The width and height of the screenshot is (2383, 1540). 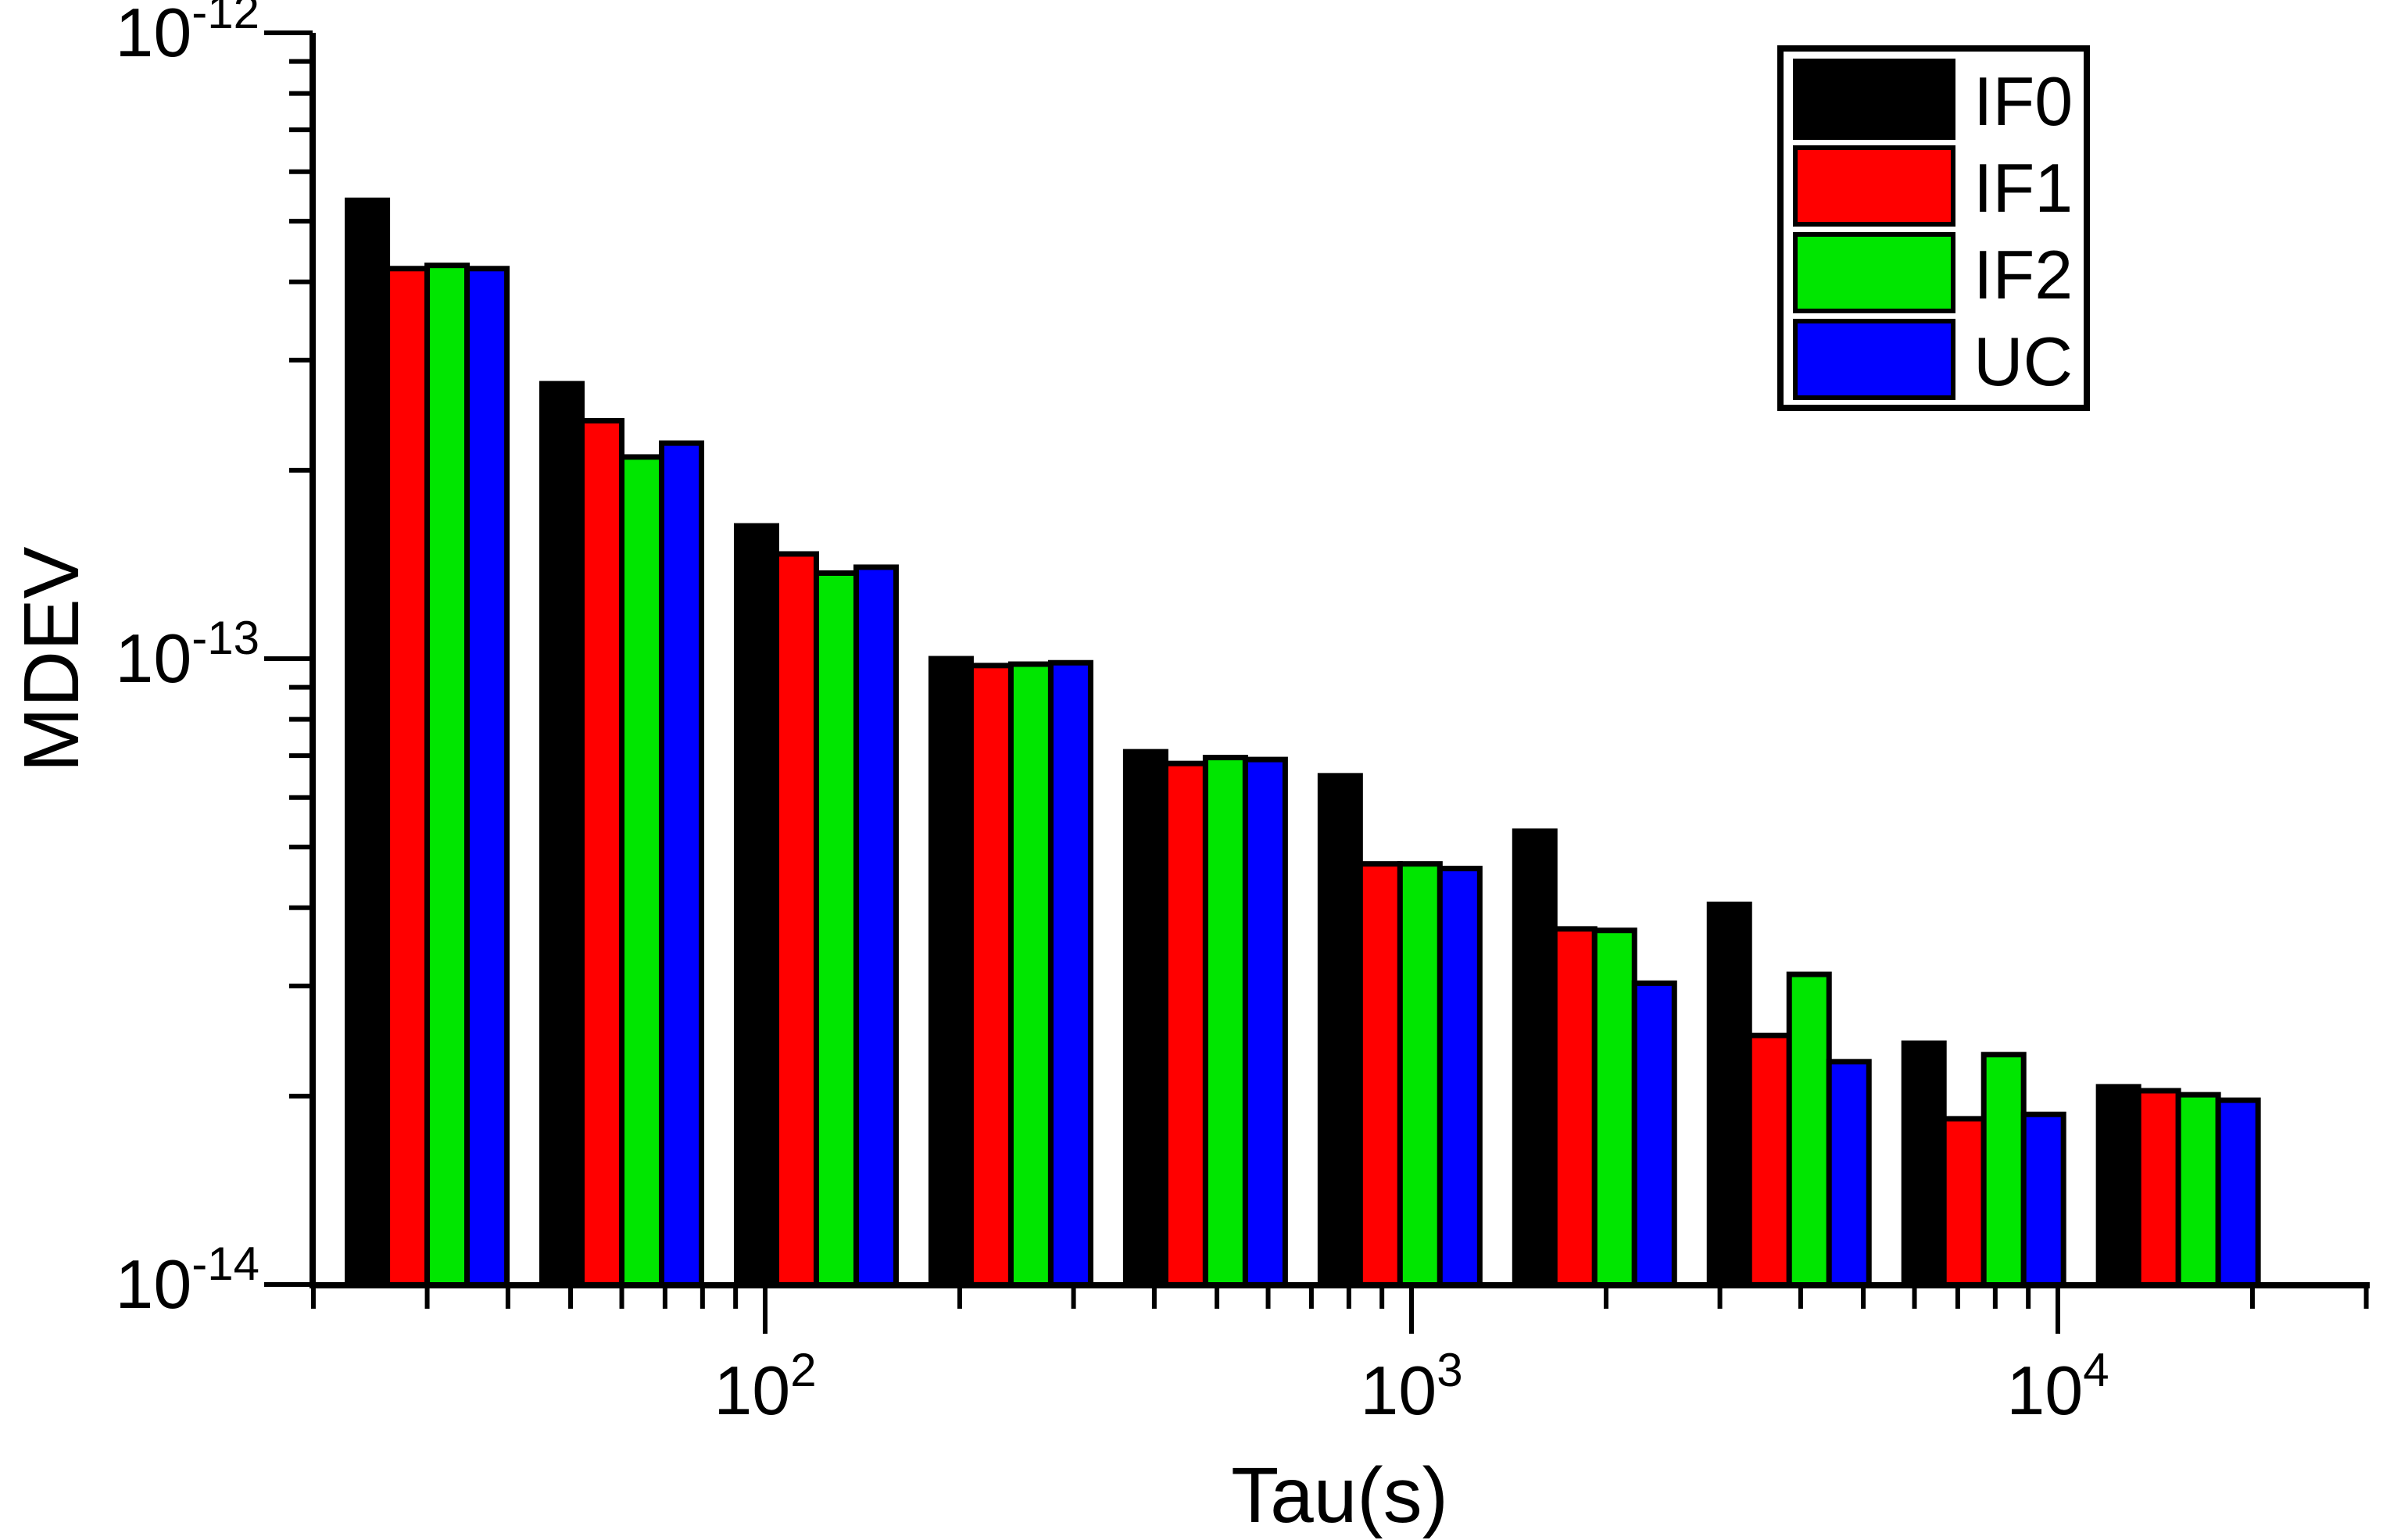 I want to click on legend-label-if2: IF2, so click(x=2023, y=274).